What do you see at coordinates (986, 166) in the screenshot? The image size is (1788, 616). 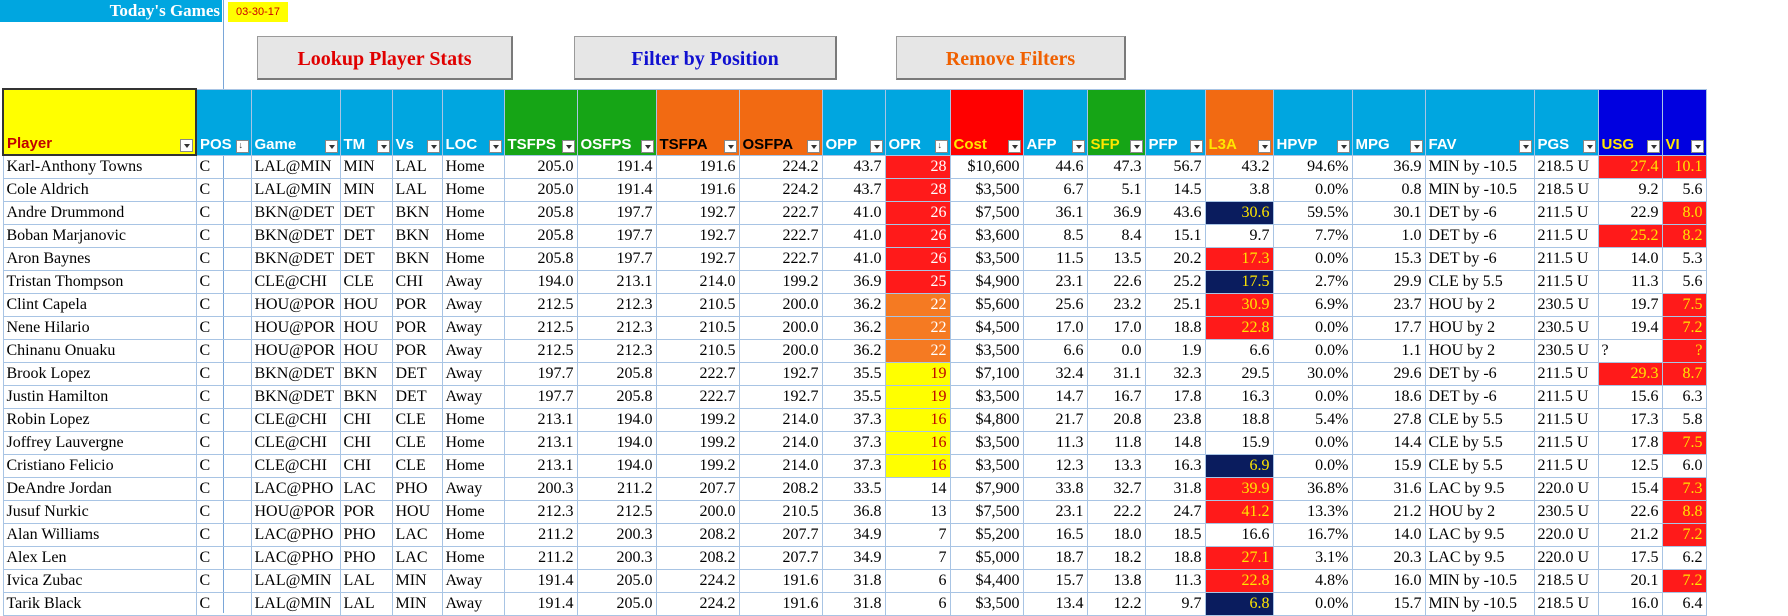 I see `cell-cost: $10,600` at bounding box center [986, 166].